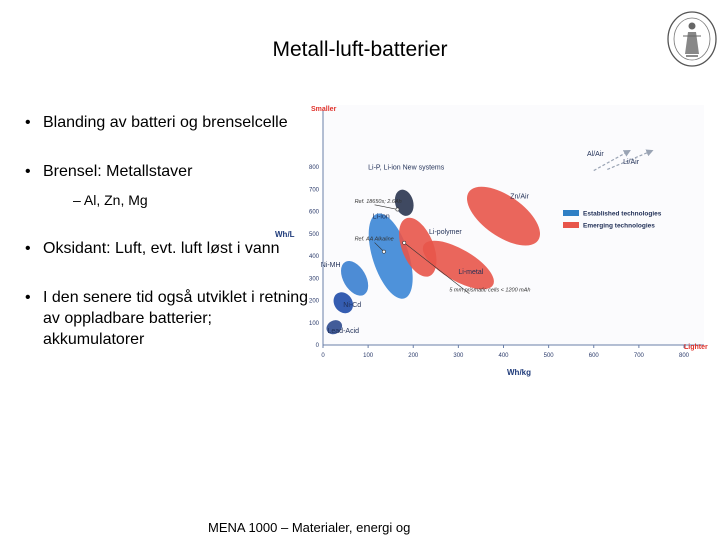  Describe the element at coordinates (696, 347) in the screenshot. I see `lighter-label: Lighter` at that location.